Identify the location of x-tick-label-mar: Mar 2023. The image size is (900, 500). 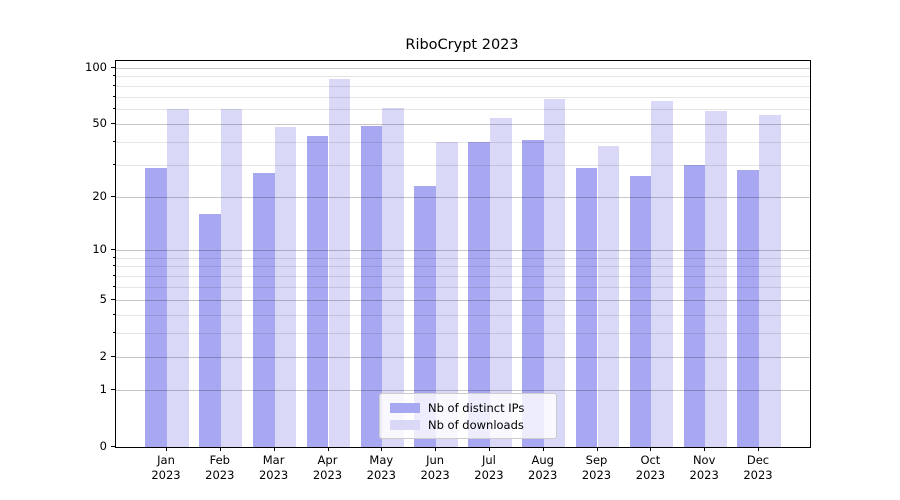
(274, 467).